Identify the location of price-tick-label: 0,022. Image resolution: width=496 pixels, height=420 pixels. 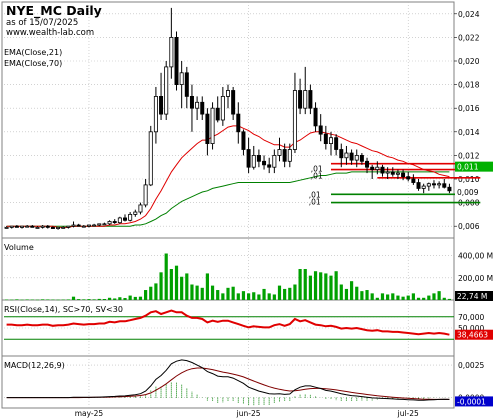
(469, 37).